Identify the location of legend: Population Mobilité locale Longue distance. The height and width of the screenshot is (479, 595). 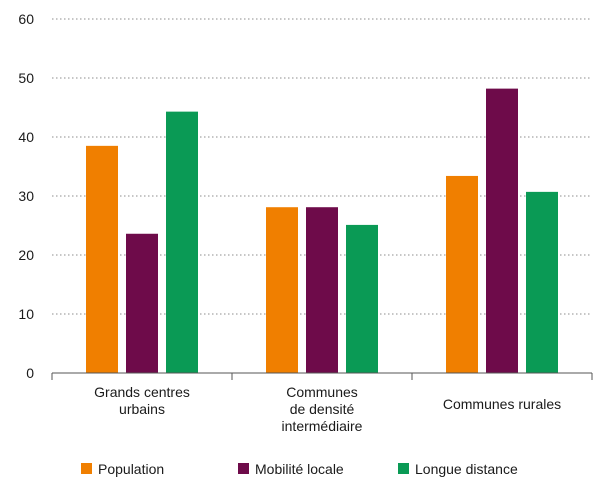
(299, 469).